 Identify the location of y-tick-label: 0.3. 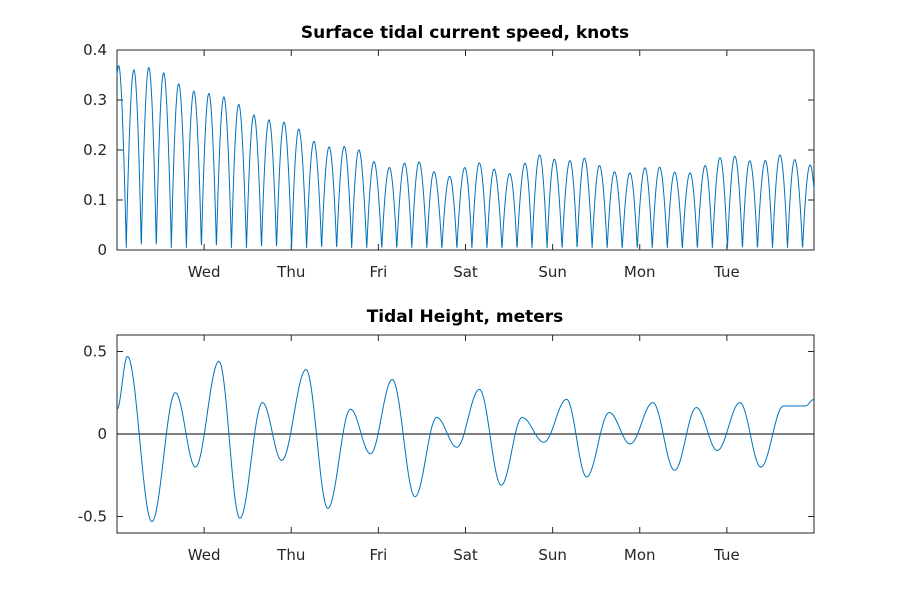
(95, 100).